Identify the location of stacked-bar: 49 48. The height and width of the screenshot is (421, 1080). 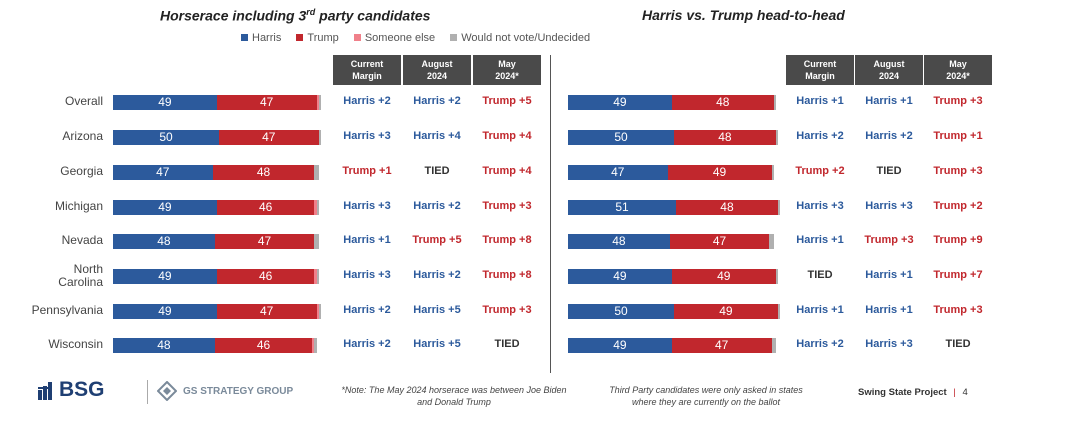
(674, 102).